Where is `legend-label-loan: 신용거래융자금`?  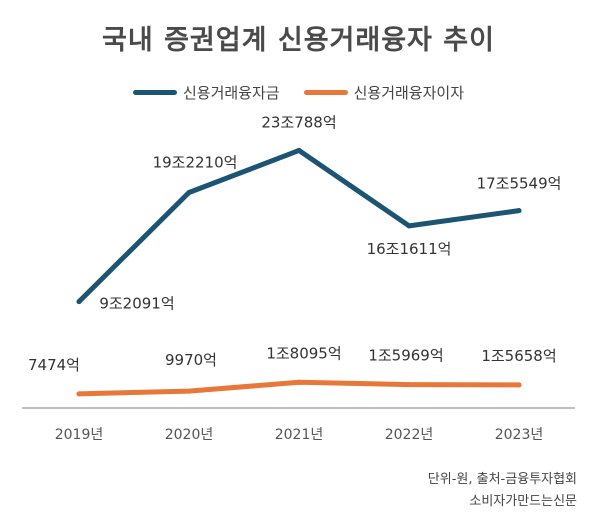
legend-label-loan: 신용거래융자금 is located at coordinates (231, 93).